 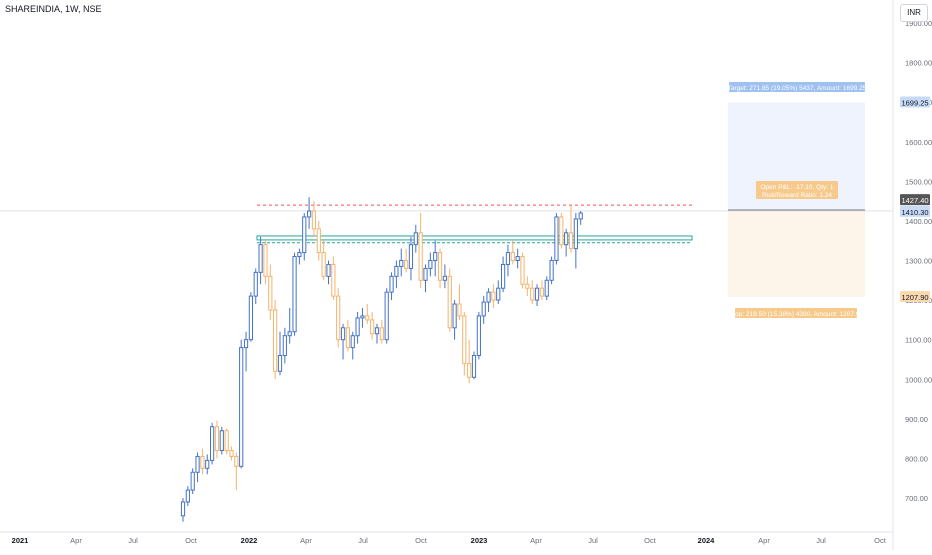 I want to click on stop-price-label-bg, so click(x=915, y=296).